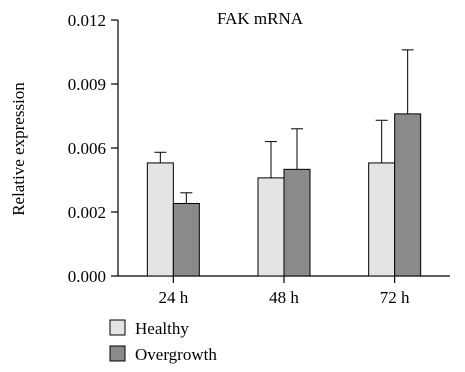  I want to click on y-axis-label: Relative expression, so click(18, 149).